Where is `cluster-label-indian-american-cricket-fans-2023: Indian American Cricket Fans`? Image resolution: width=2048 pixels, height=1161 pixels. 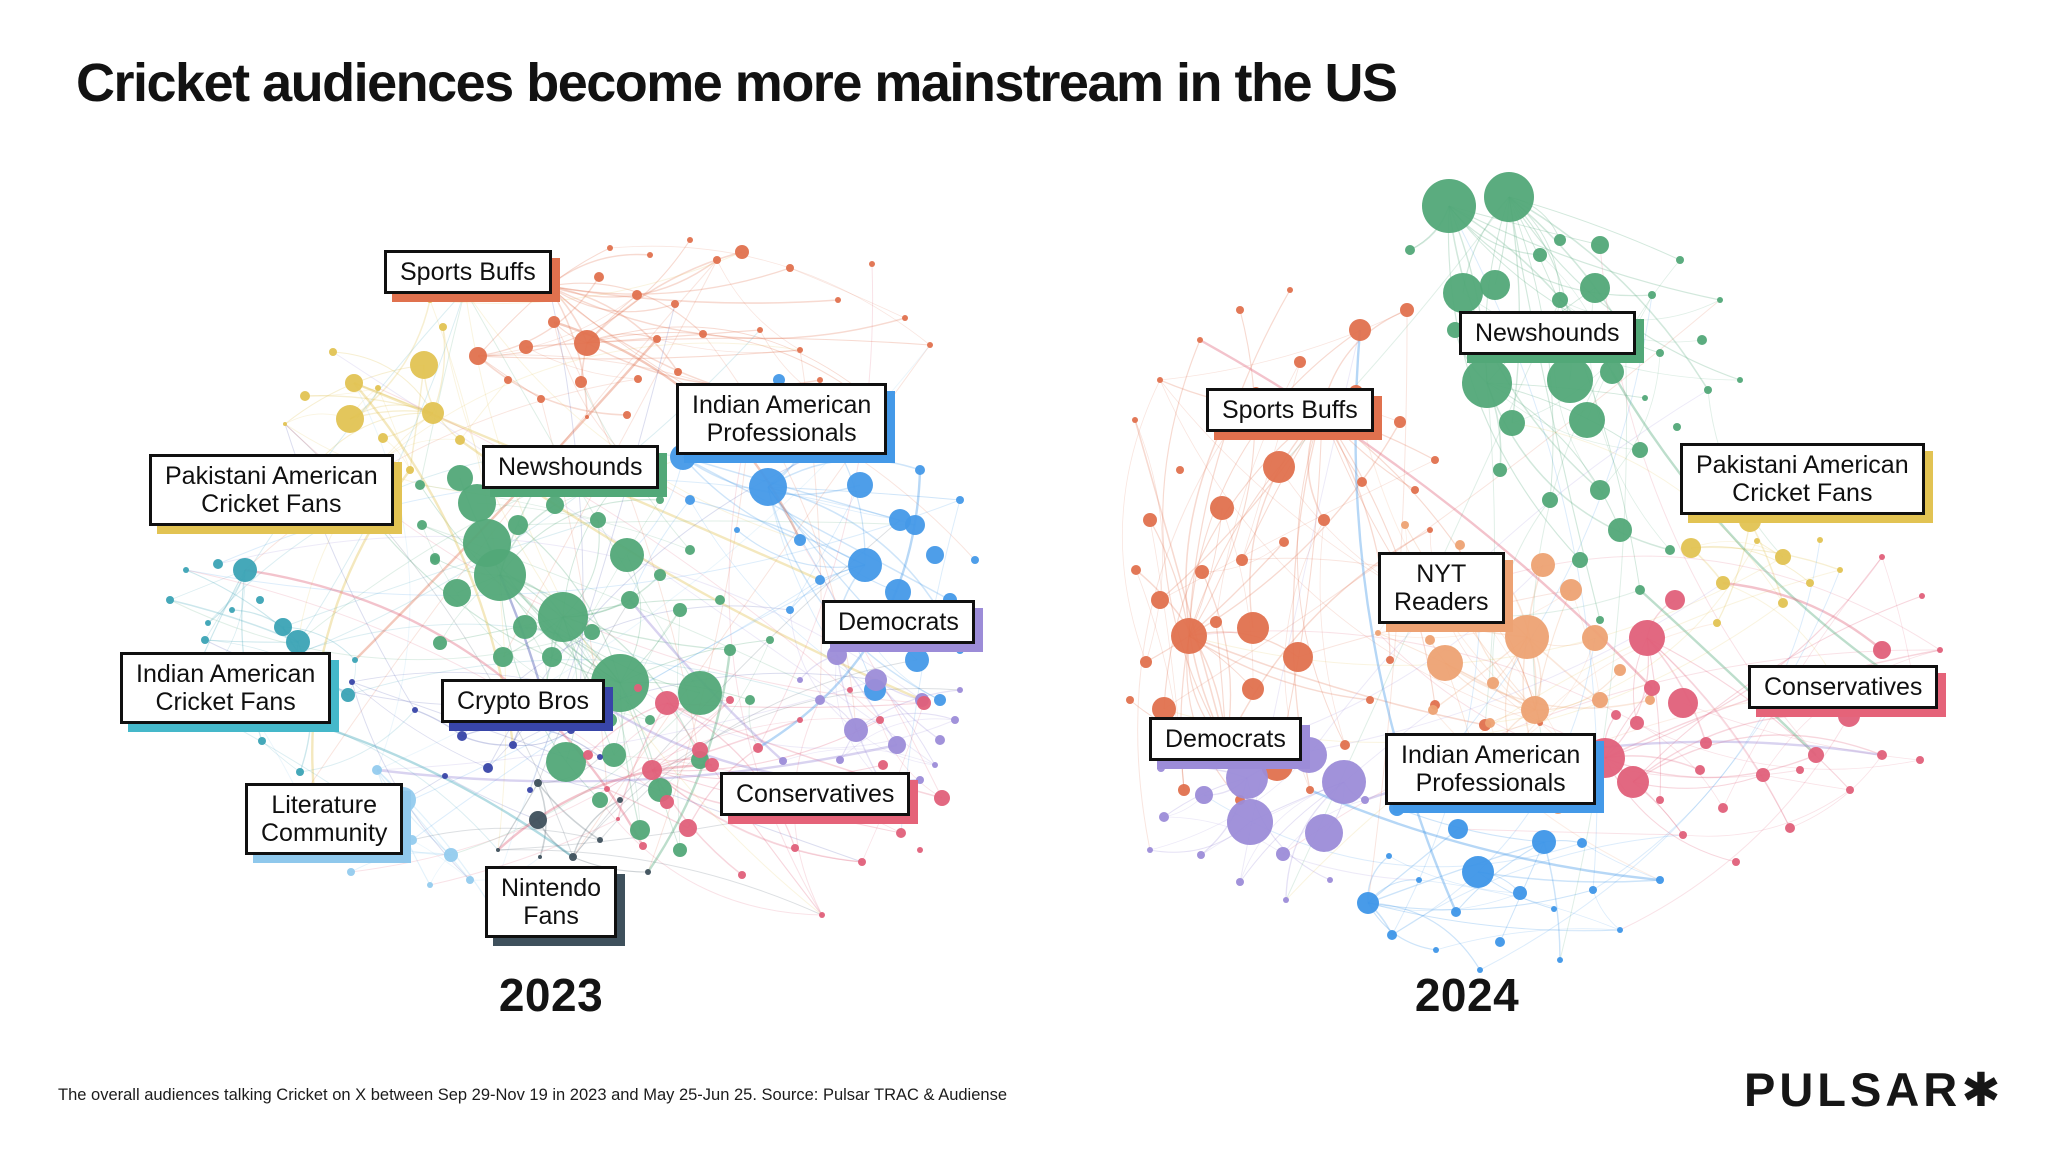
cluster-label-indian-american-cricket-fans-2023: Indian American Cricket Fans is located at coordinates (226, 688).